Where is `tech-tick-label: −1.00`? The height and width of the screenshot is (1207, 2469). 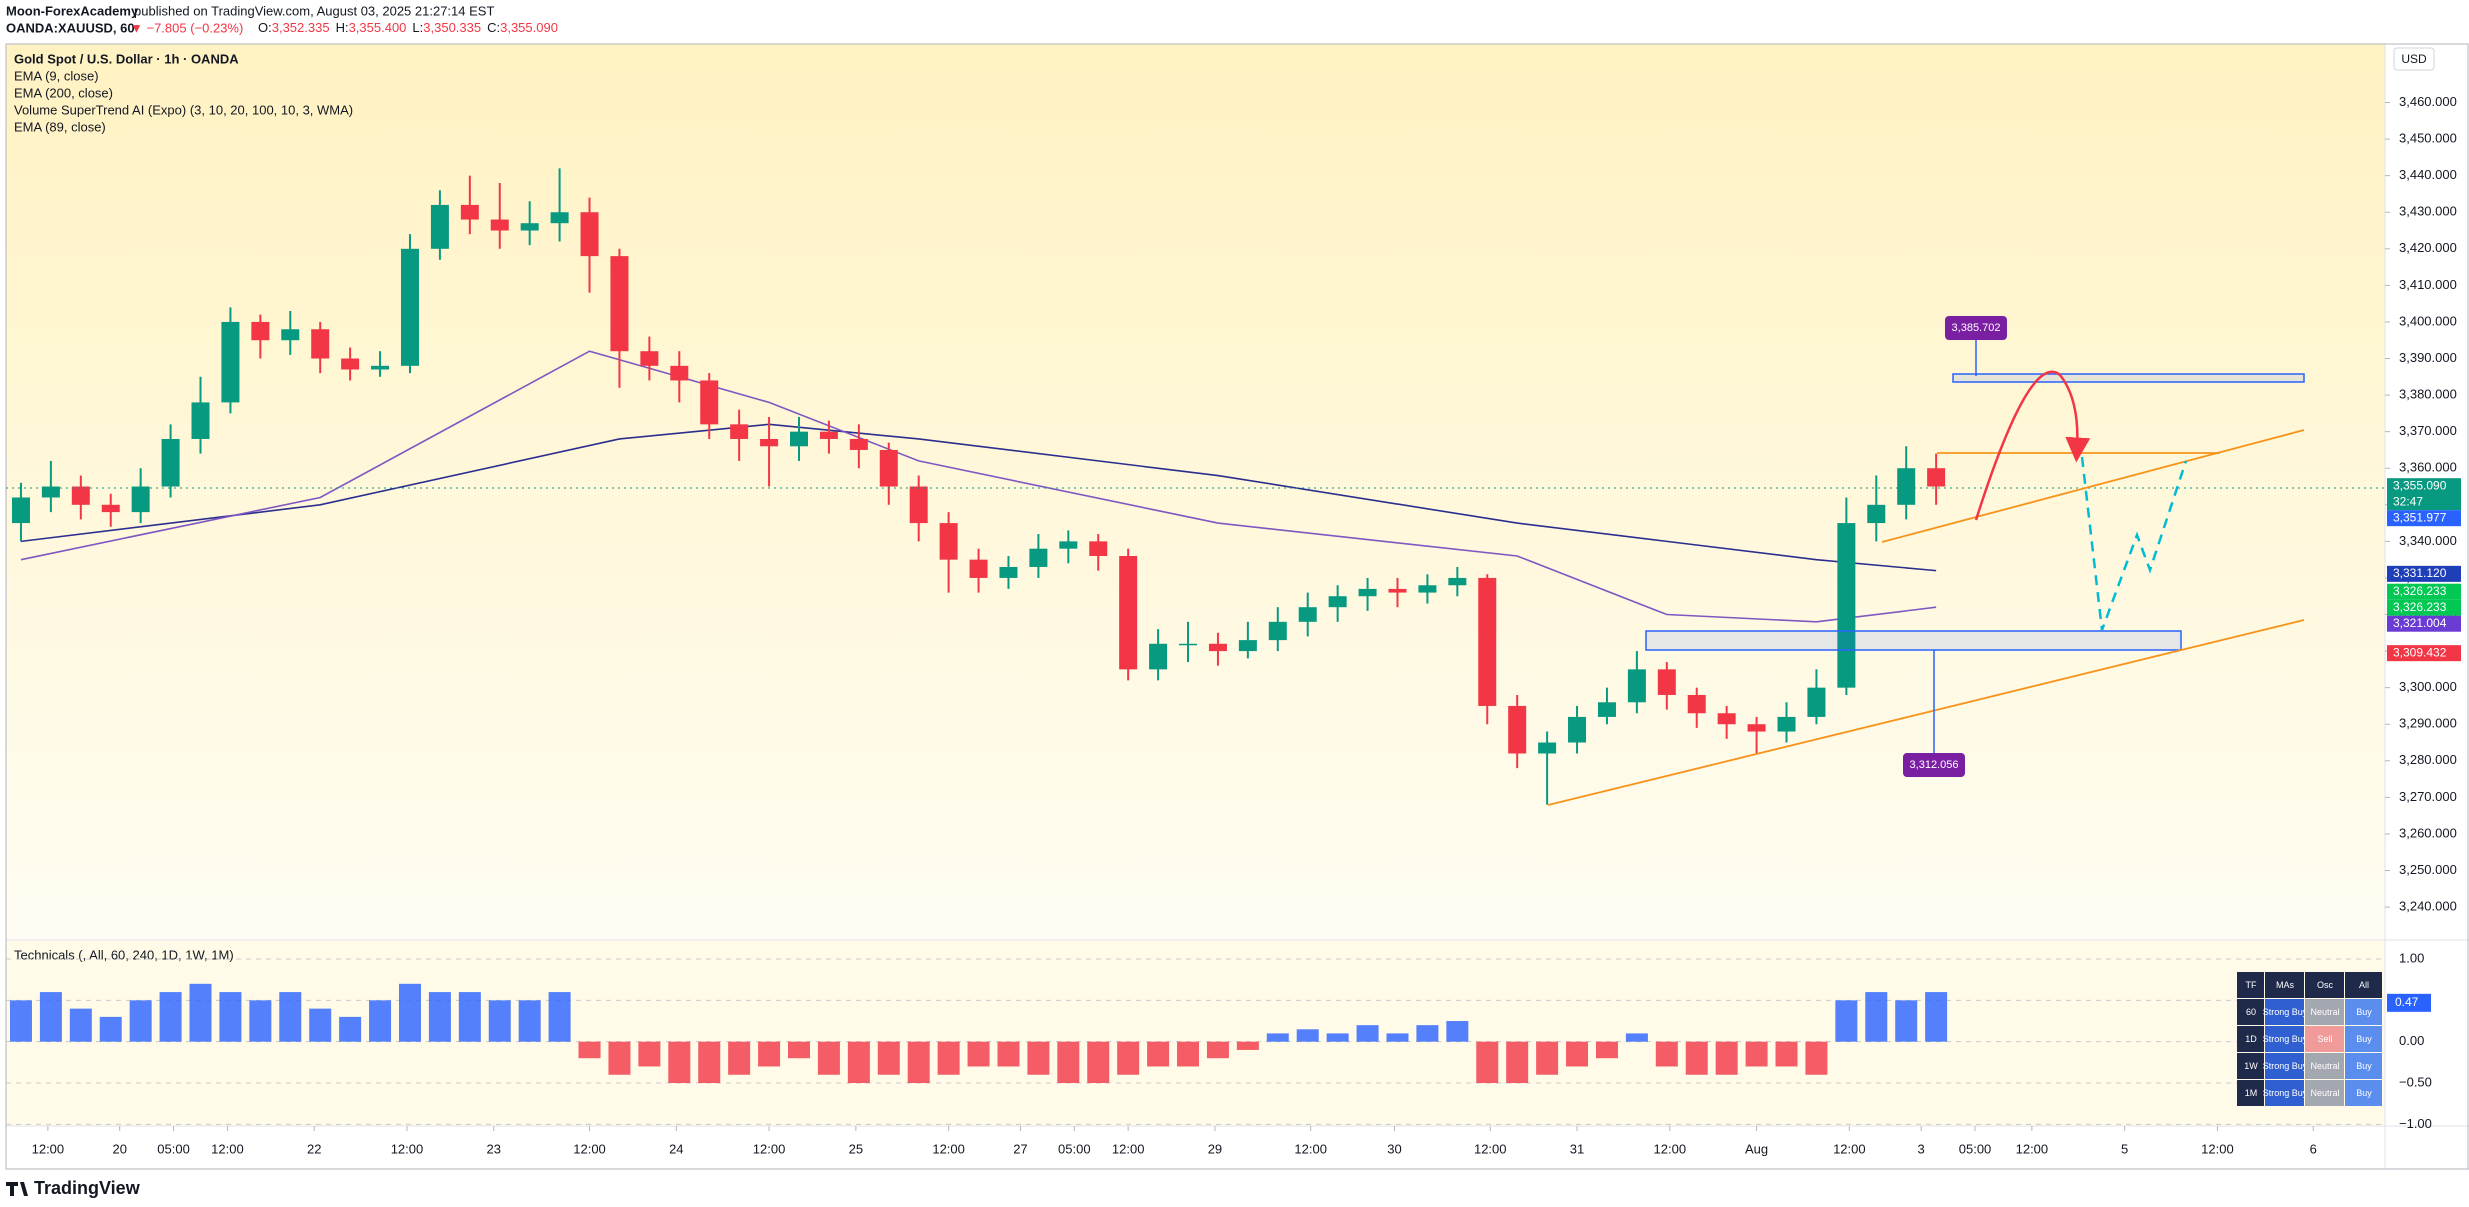
tech-tick-label: −1.00 is located at coordinates (2415, 1123).